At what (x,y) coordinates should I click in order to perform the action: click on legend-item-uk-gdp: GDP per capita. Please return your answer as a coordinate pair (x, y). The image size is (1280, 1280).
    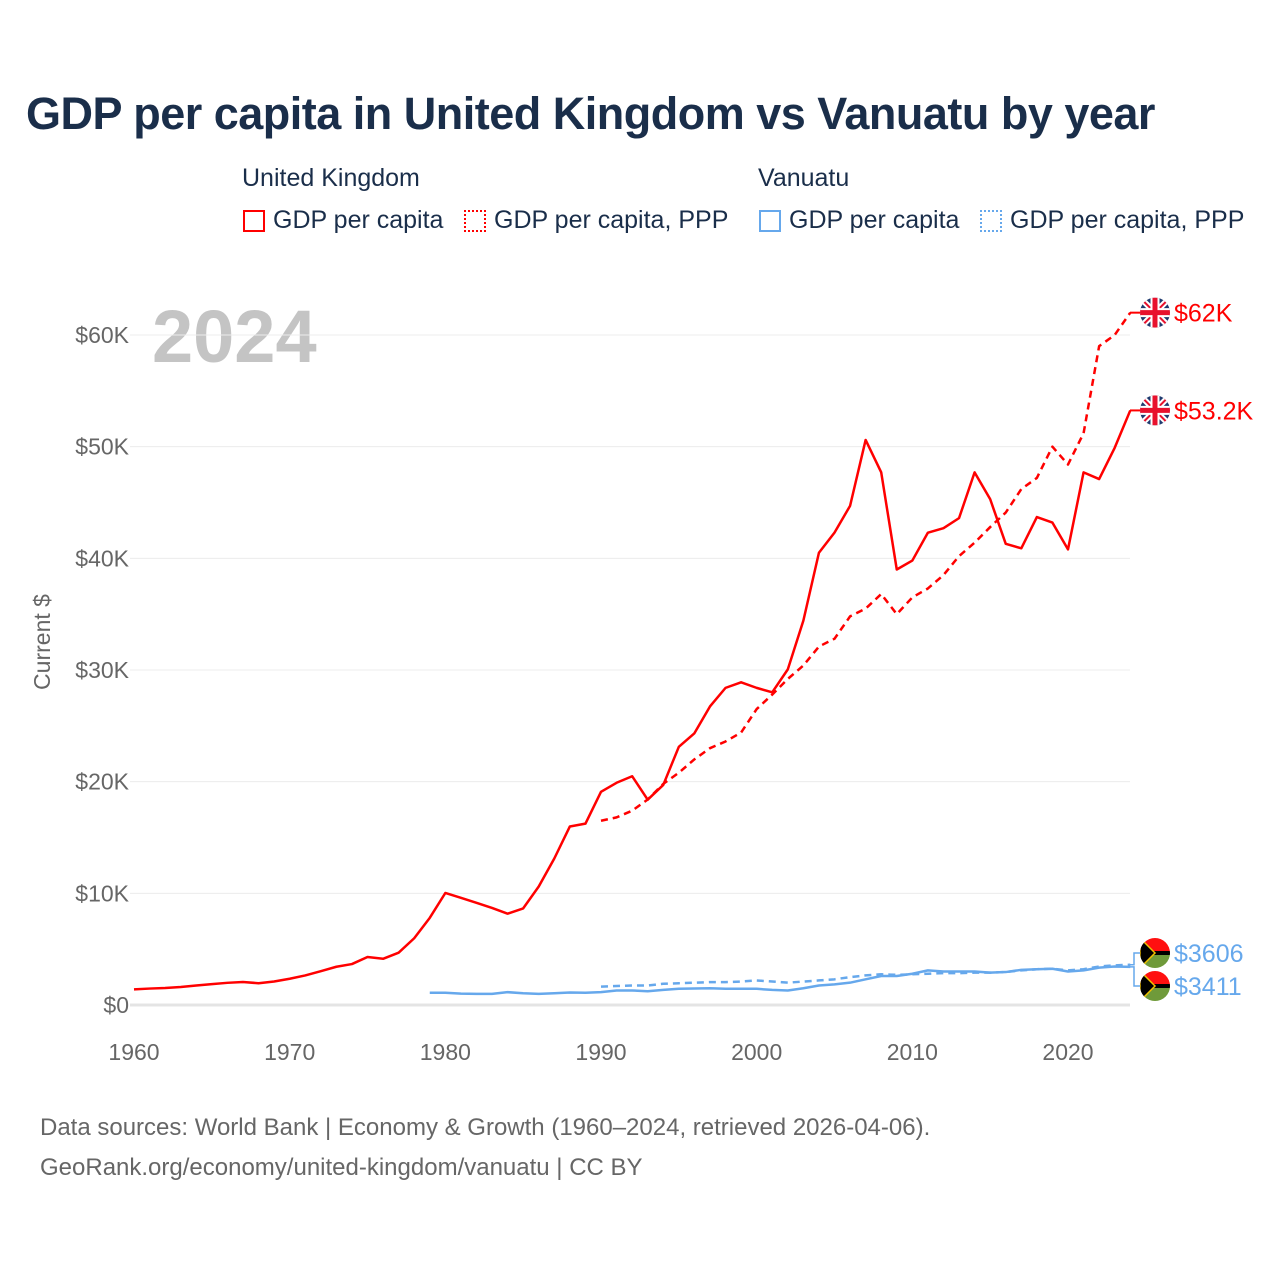
    Looking at the image, I should click on (343, 220).